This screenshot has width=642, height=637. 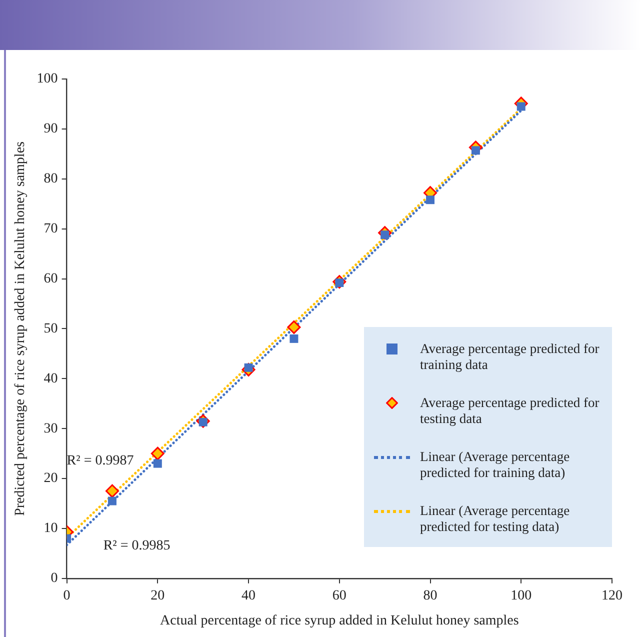 I want to click on y-tick-label: 70, so click(x=51, y=228).